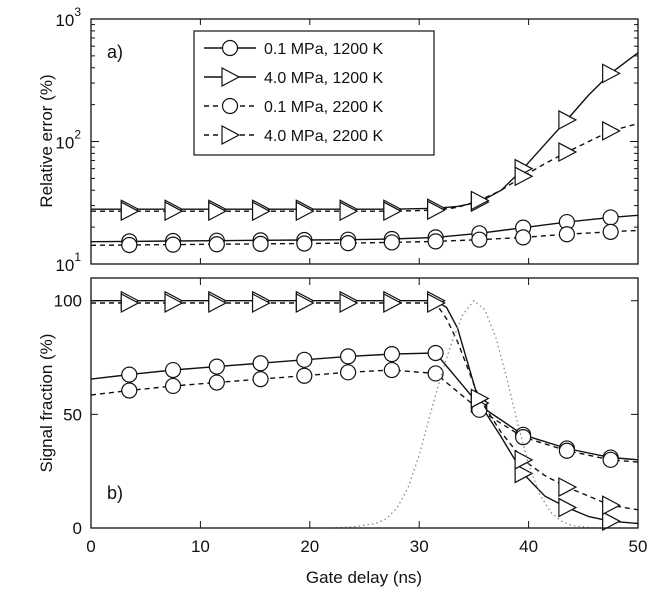  I want to click on panel-b-series-3-line, so click(364, 416).